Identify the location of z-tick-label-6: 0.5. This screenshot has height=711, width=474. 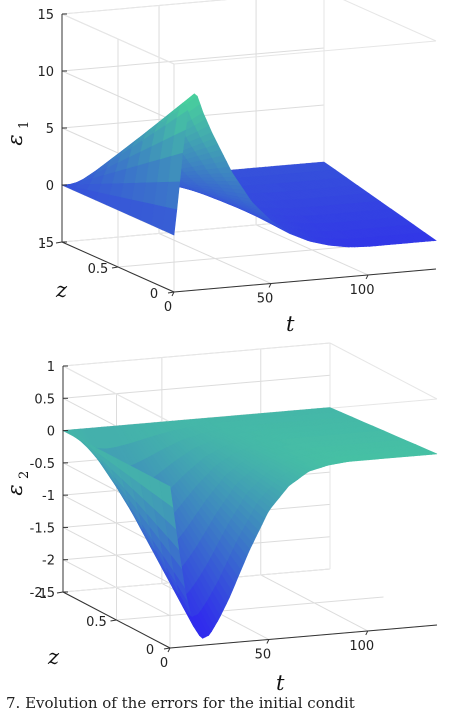
(44, 399).